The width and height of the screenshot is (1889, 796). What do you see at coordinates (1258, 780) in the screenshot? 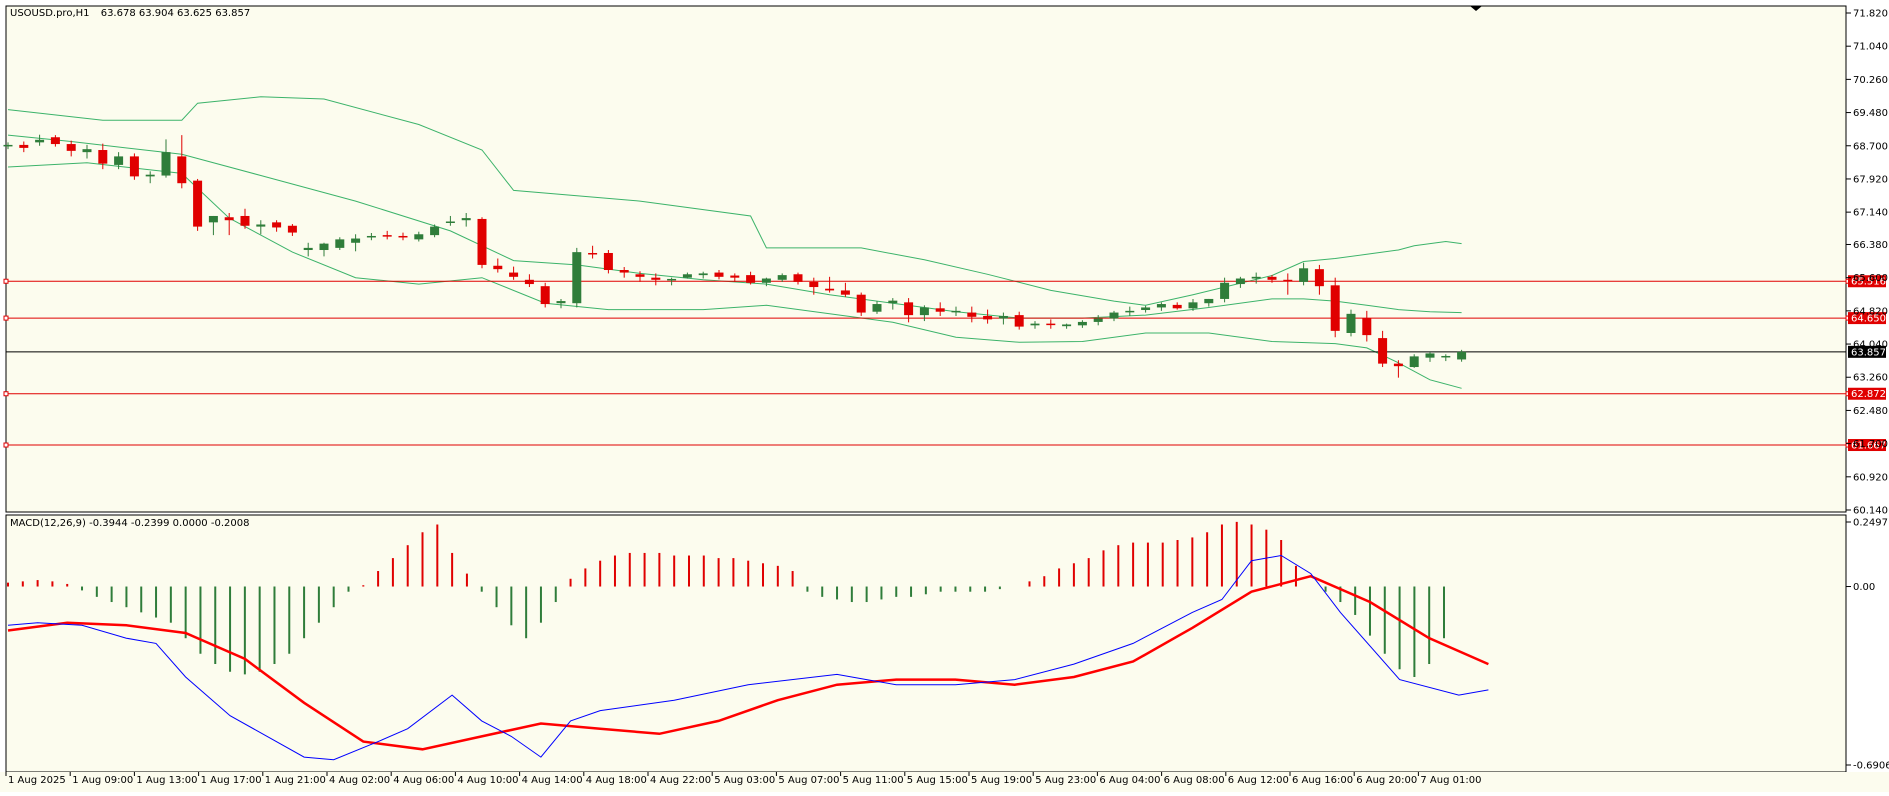
I see `time-tick-label: 6 Aug 12:00` at bounding box center [1258, 780].